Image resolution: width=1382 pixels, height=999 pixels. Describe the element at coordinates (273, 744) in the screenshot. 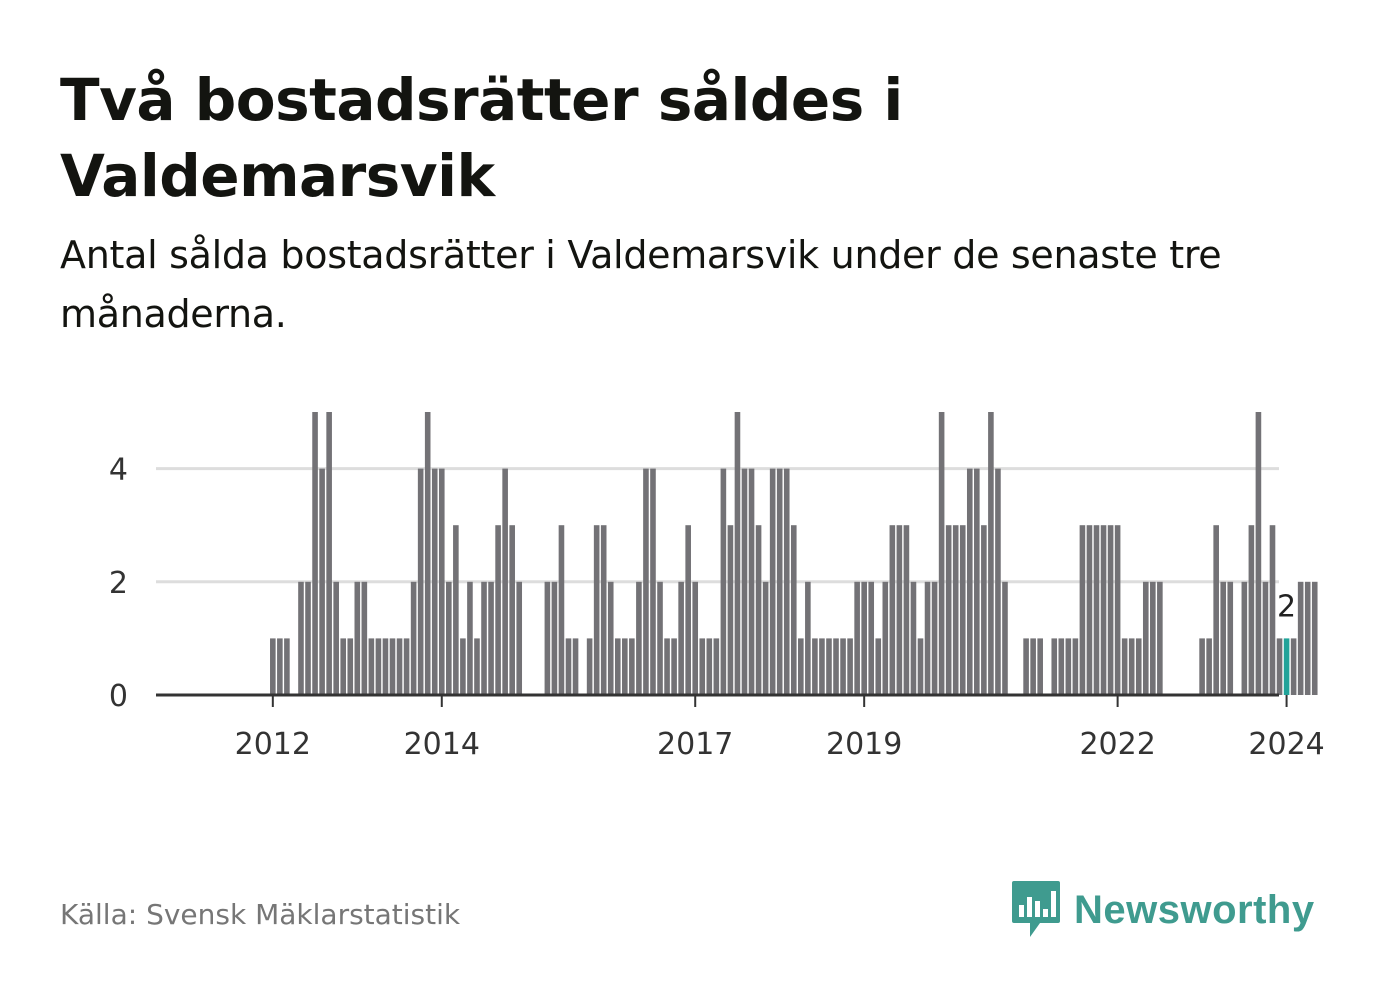

I see `x-tick-label: 2012` at that location.